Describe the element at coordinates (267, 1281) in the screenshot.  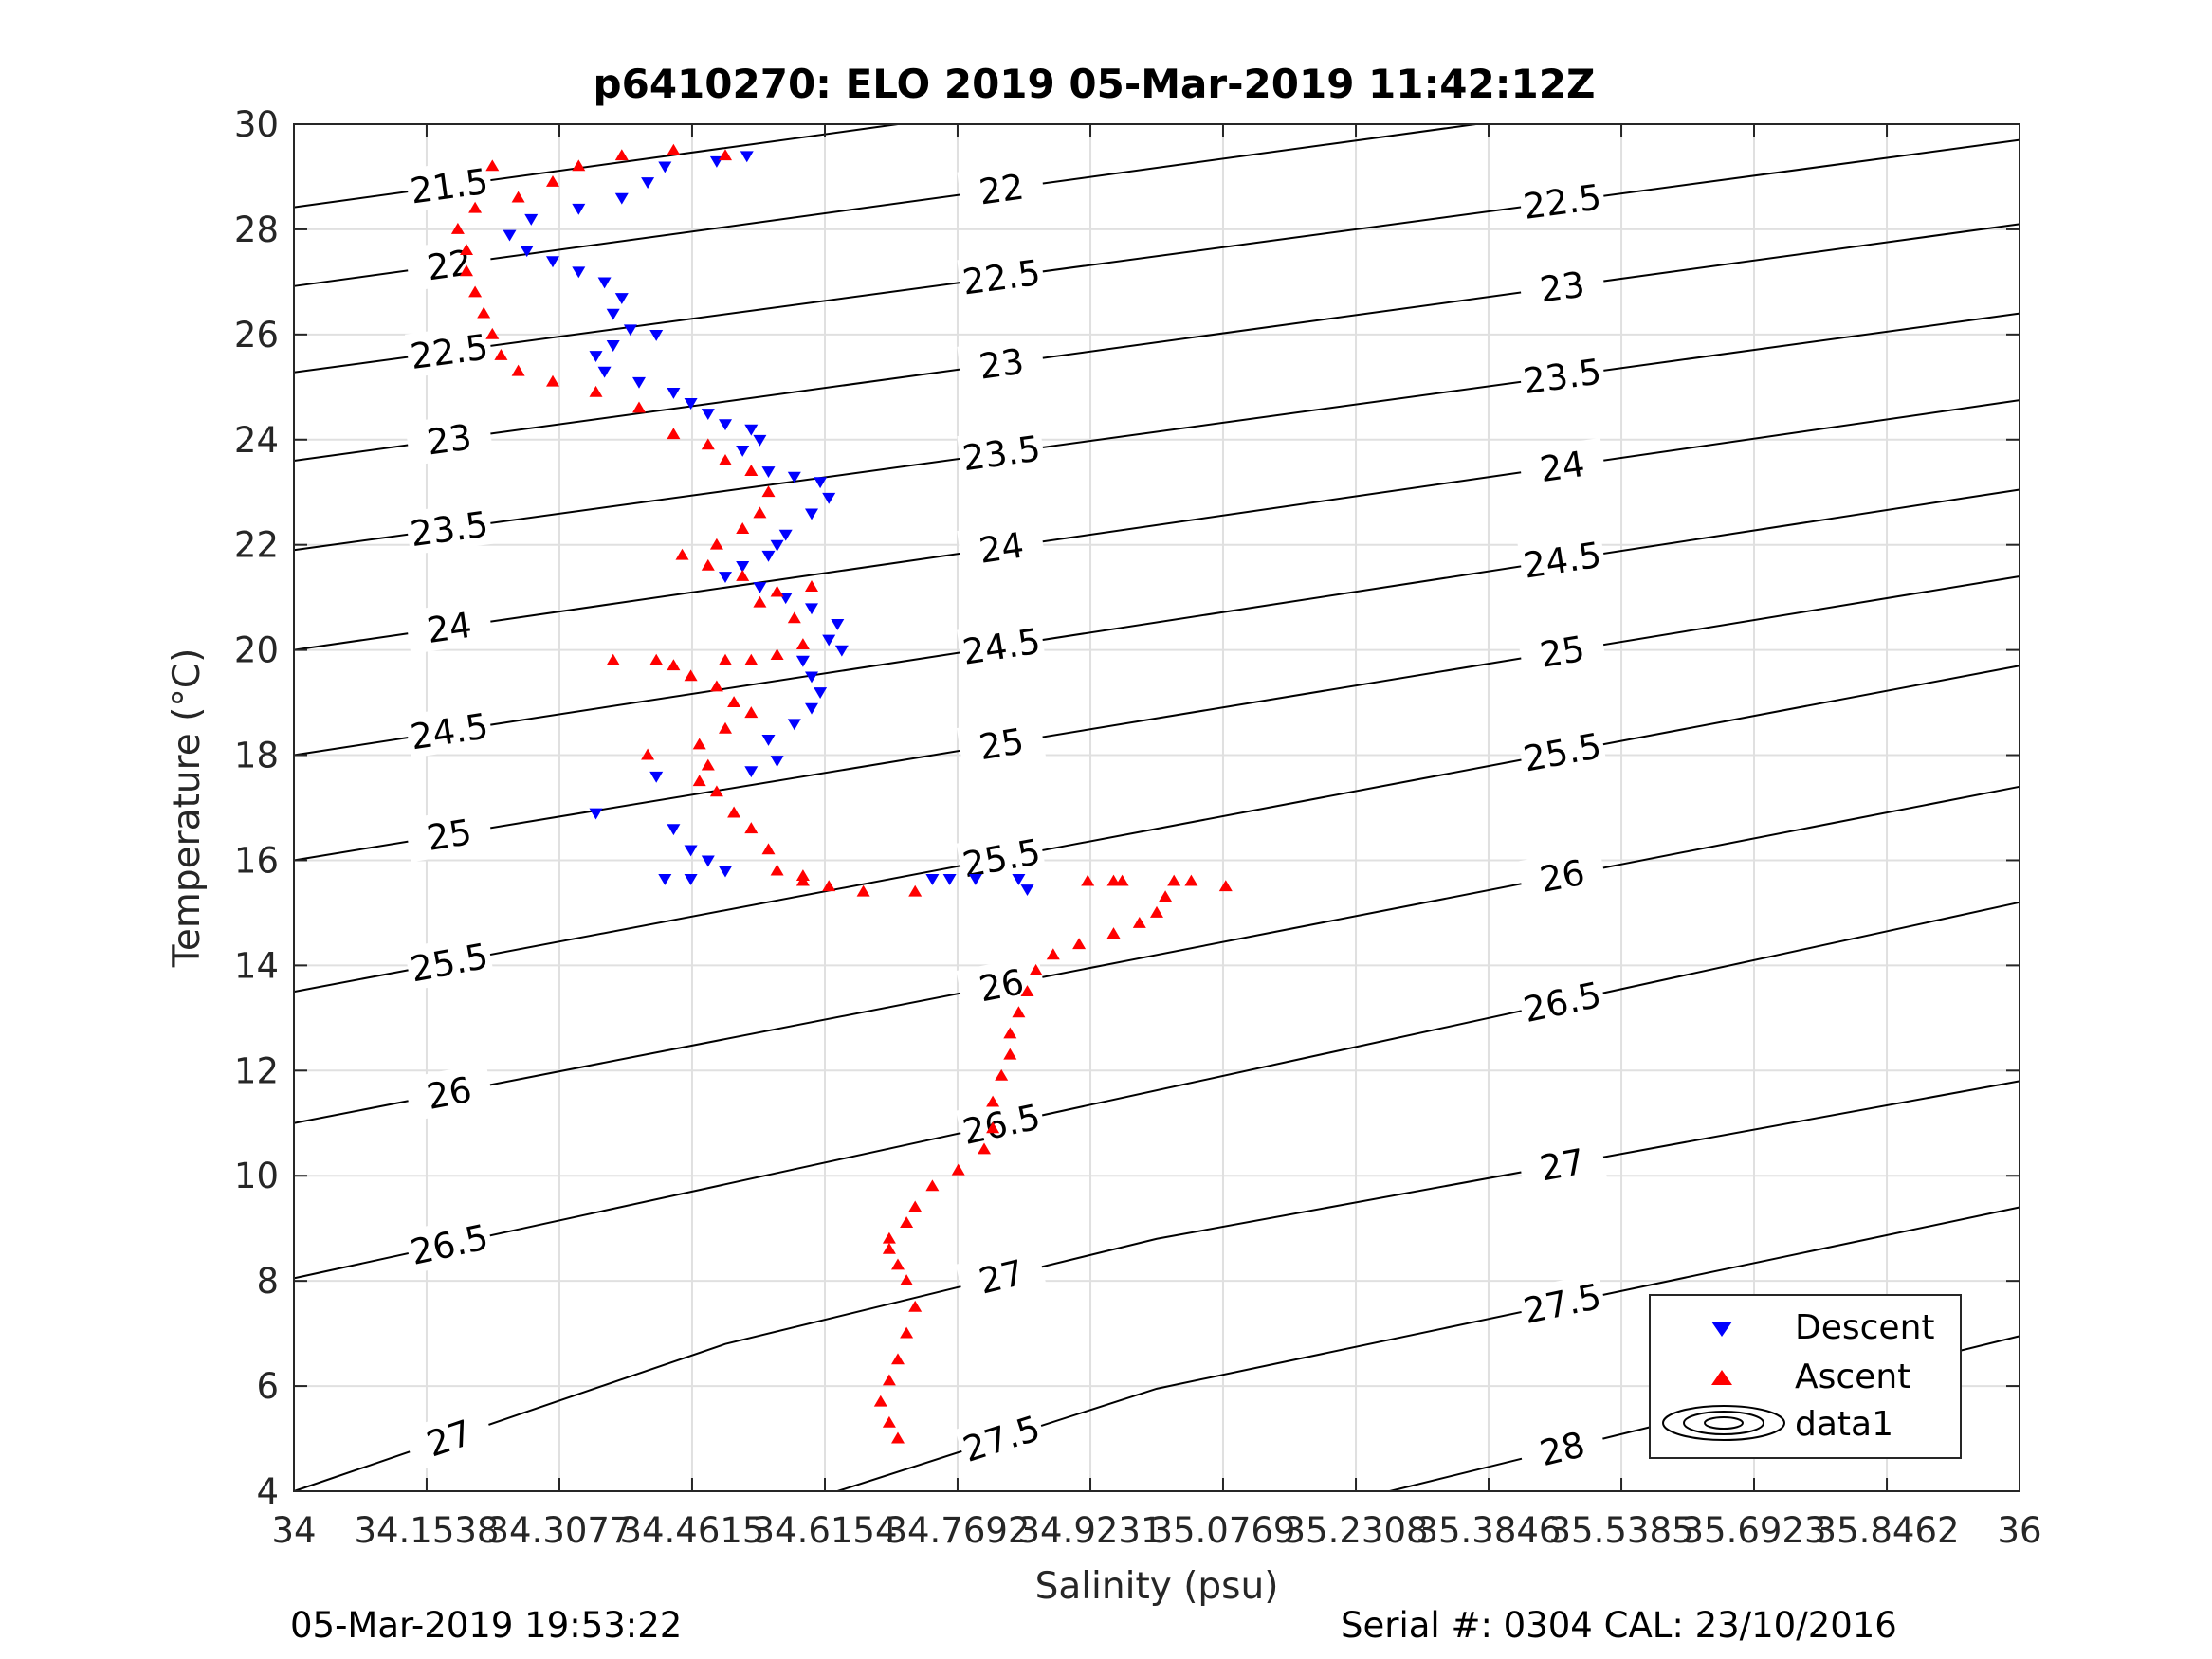
I see `y-tick-label: 8` at that location.